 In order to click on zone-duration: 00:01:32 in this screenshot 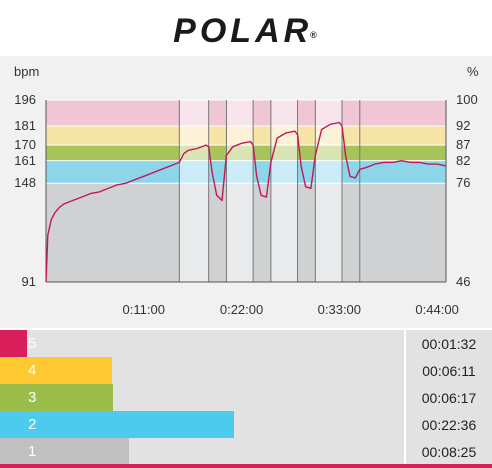, I will do `click(448, 344)`.